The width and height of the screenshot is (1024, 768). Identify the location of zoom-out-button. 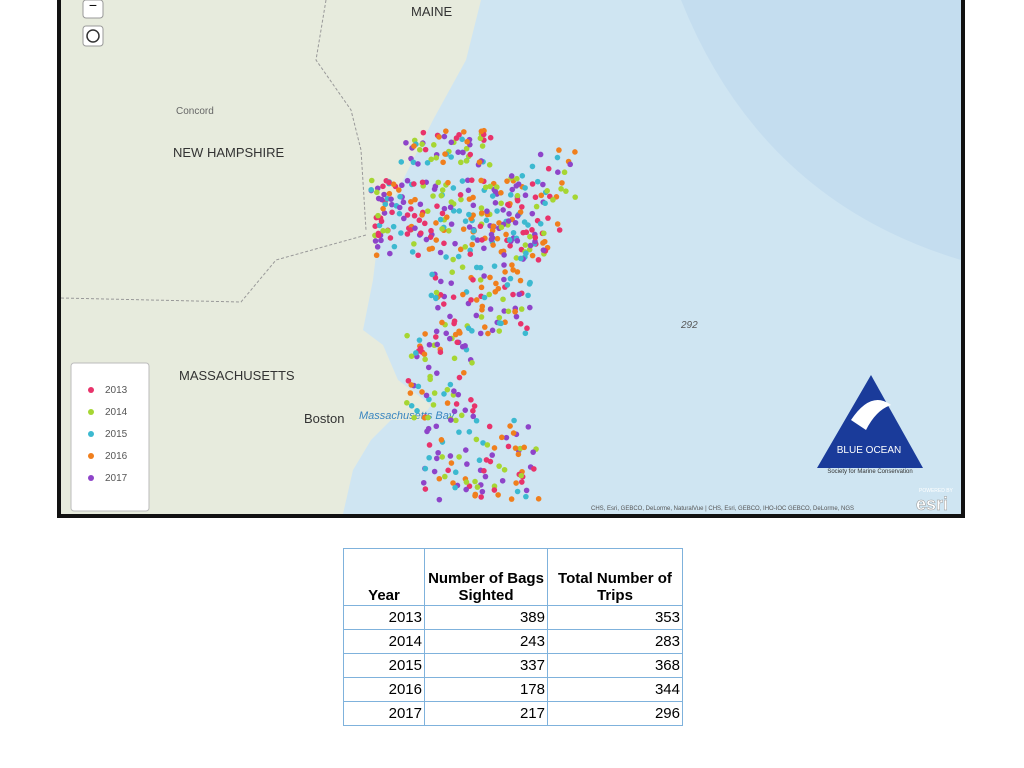
(93, 9).